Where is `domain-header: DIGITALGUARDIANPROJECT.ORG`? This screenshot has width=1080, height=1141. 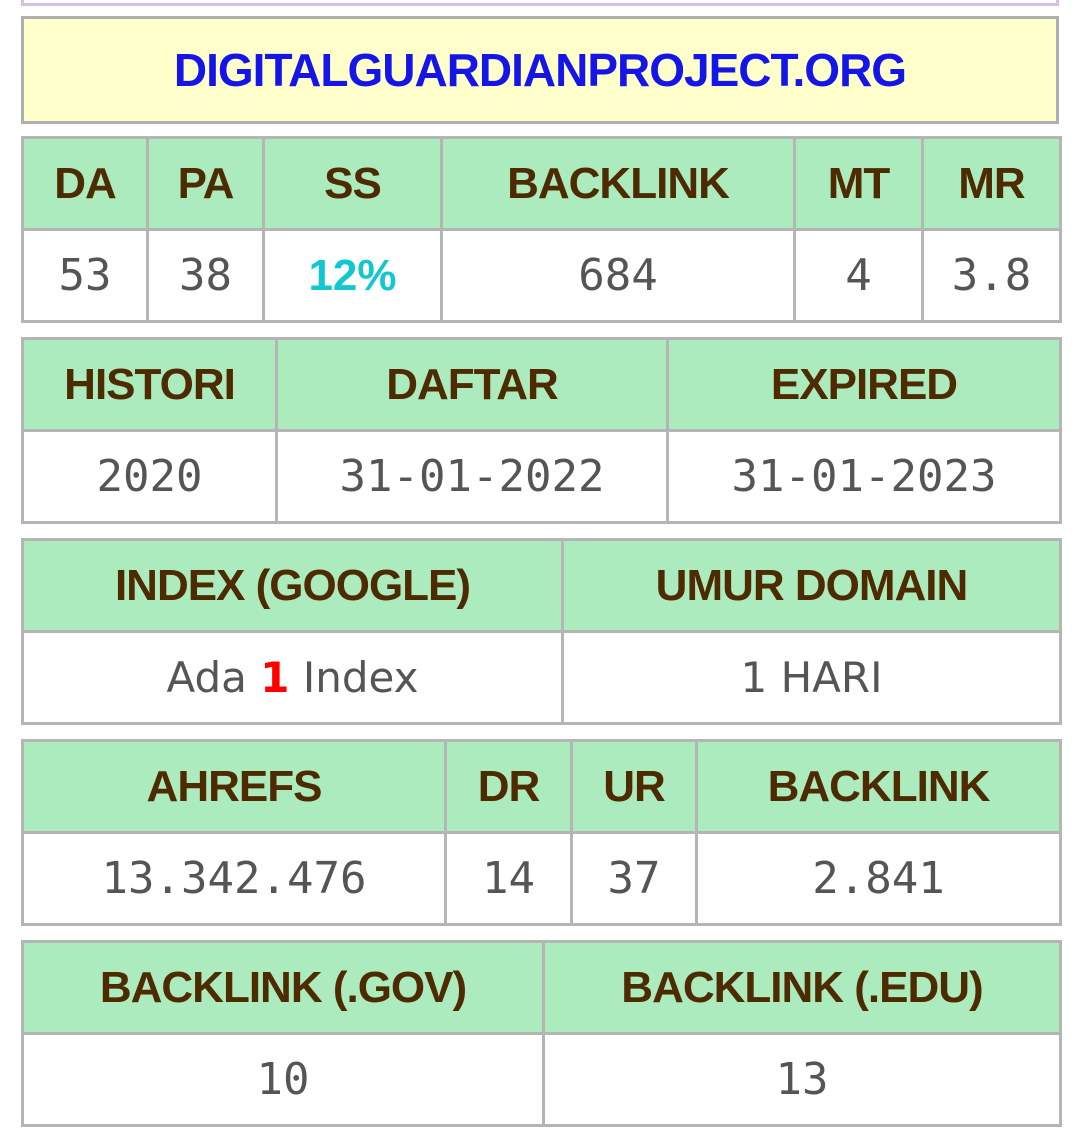 domain-header: DIGITALGUARDIANPROJECT.ORG is located at coordinates (540, 70).